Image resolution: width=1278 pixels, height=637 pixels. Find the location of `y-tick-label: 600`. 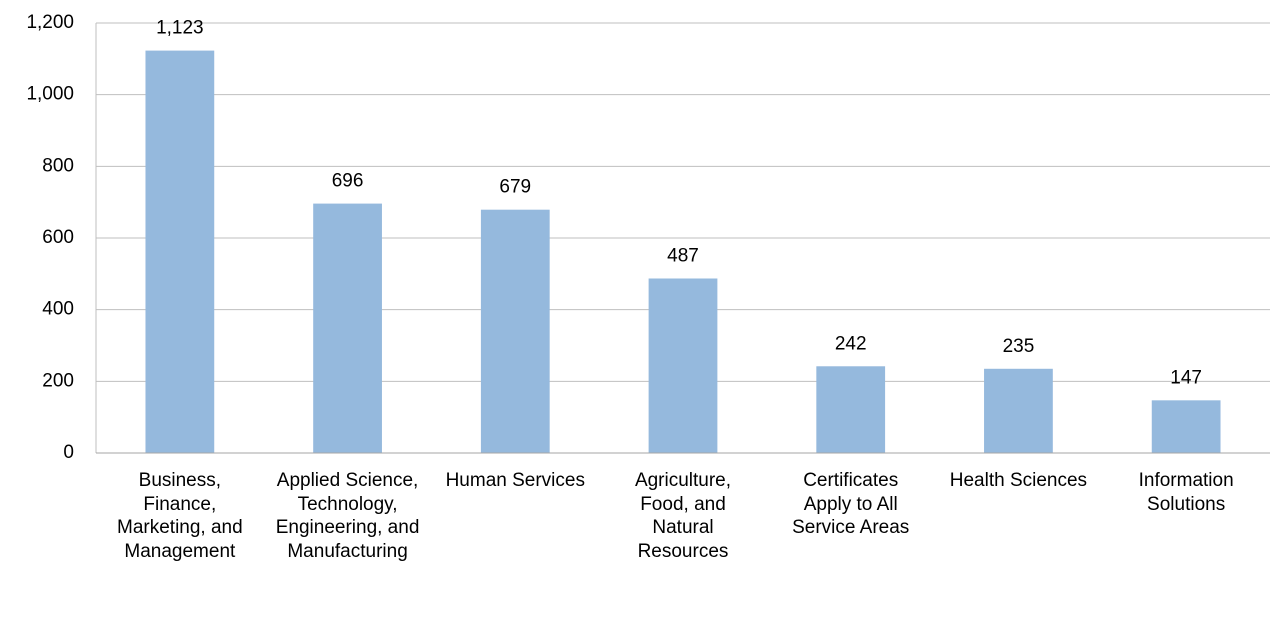

y-tick-label: 600 is located at coordinates (58, 237).